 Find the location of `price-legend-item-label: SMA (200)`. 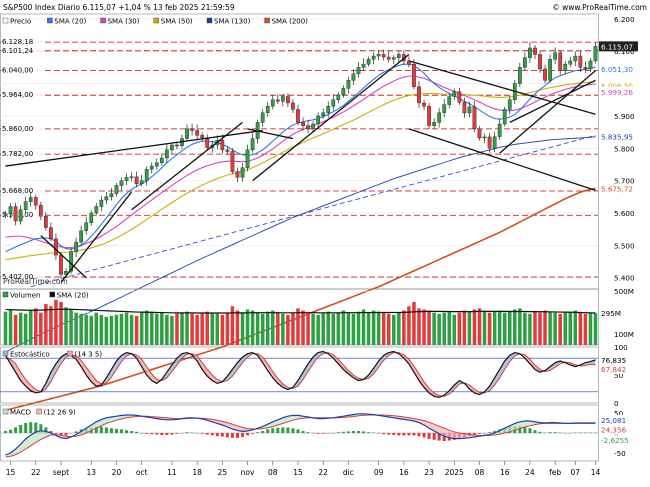

price-legend-item-label: SMA (200) is located at coordinates (290, 22).